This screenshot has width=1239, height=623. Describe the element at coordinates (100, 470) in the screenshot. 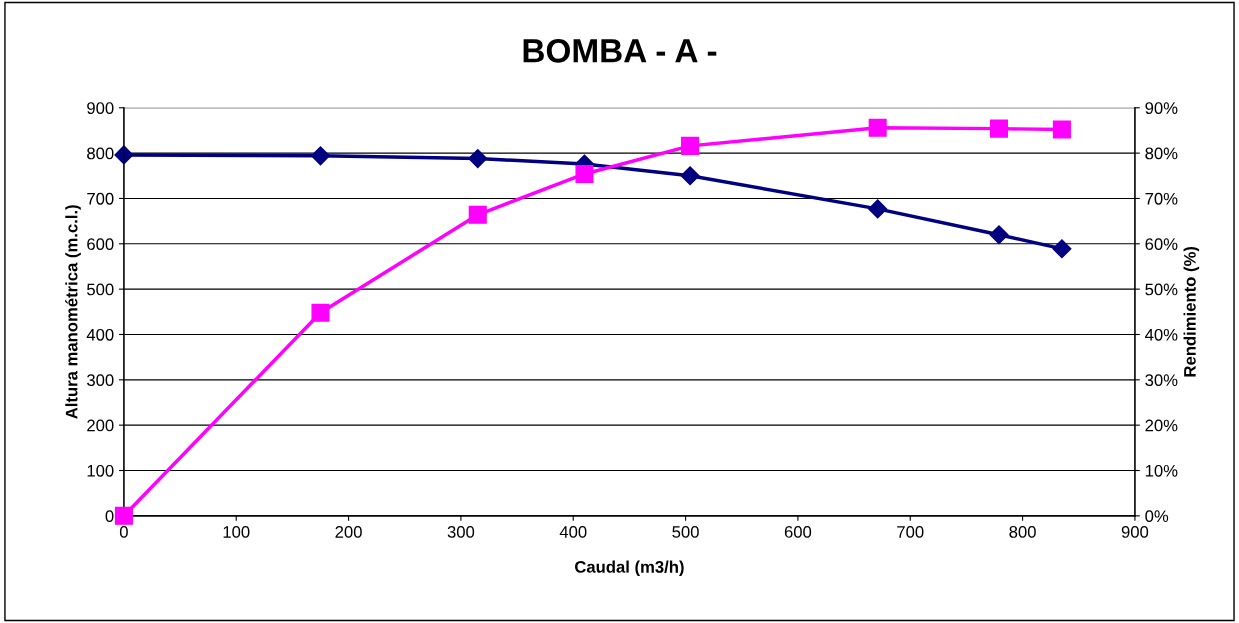

I see `y-tick-label: 100` at that location.